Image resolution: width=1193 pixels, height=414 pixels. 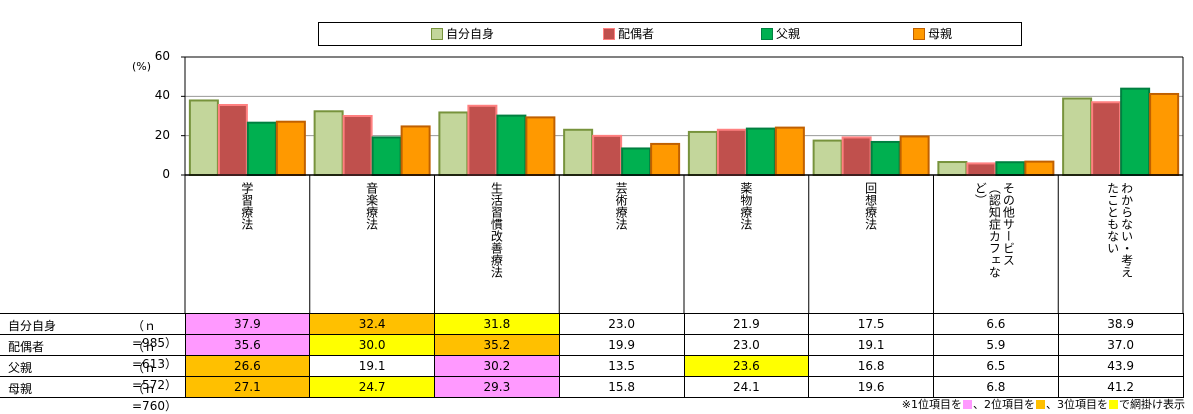 I want to click on y-axis-unit: (%), so click(x=142, y=66).